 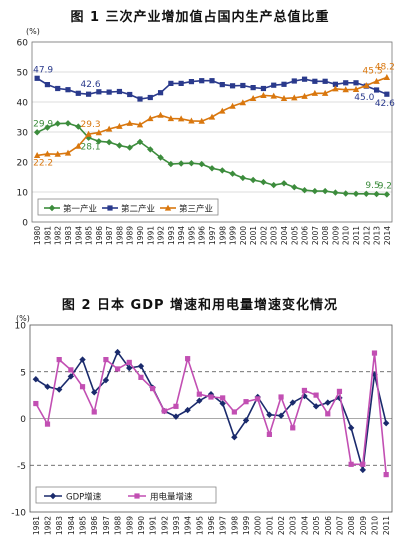 I want to click on data-label: 45.5, so click(x=373, y=71).